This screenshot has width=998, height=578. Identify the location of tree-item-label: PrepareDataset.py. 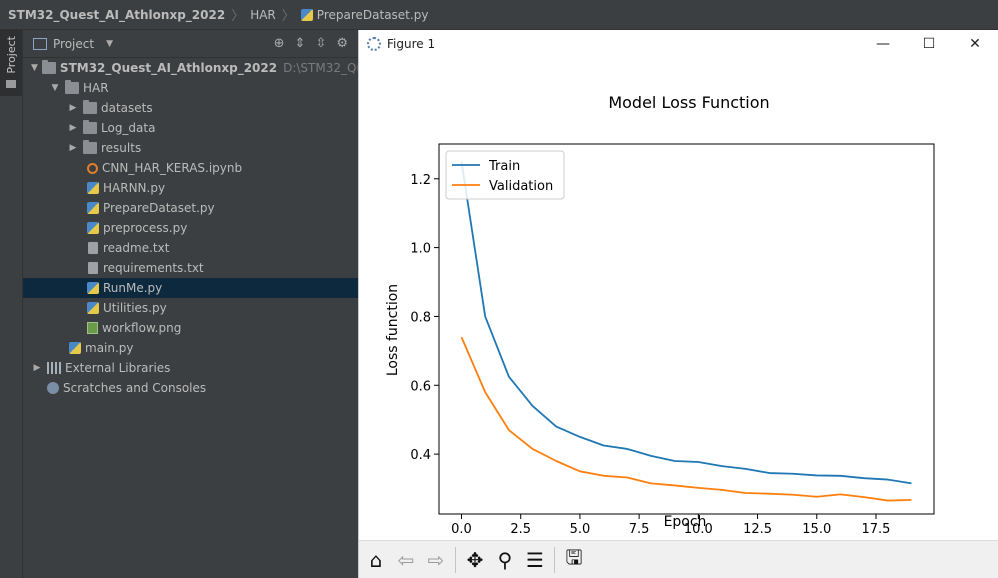
(159, 208).